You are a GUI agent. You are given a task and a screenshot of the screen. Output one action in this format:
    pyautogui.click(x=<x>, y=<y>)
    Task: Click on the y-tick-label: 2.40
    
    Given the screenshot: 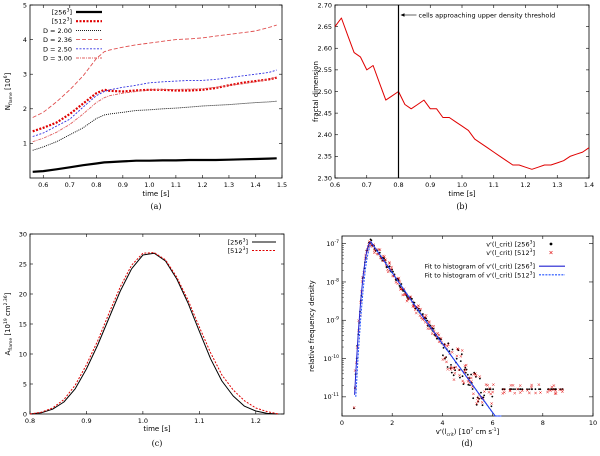 What is the action you would take?
    pyautogui.click(x=325, y=135)
    